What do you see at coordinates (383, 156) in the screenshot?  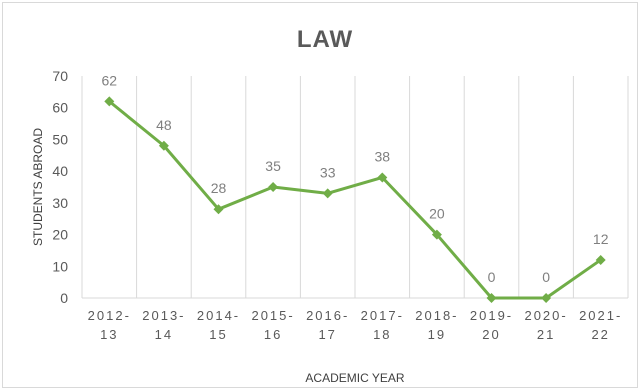 I see `data-label: 38` at bounding box center [383, 156].